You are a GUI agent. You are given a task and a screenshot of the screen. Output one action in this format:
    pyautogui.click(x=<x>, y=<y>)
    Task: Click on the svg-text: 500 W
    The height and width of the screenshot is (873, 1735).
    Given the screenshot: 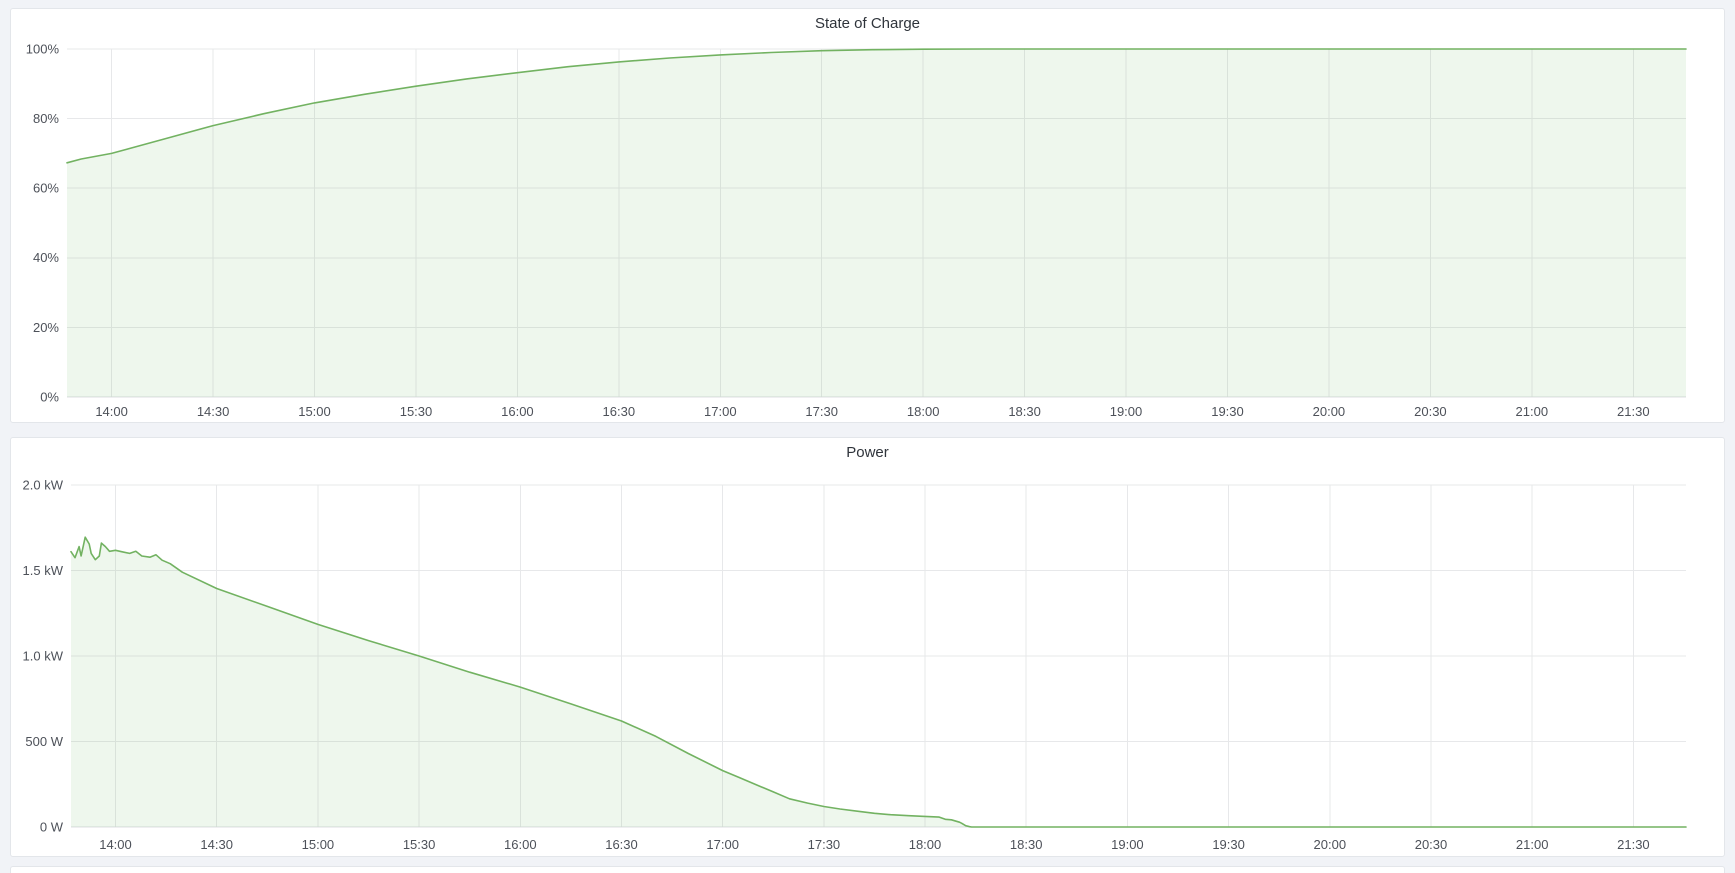 What is the action you would take?
    pyautogui.click(x=44, y=741)
    